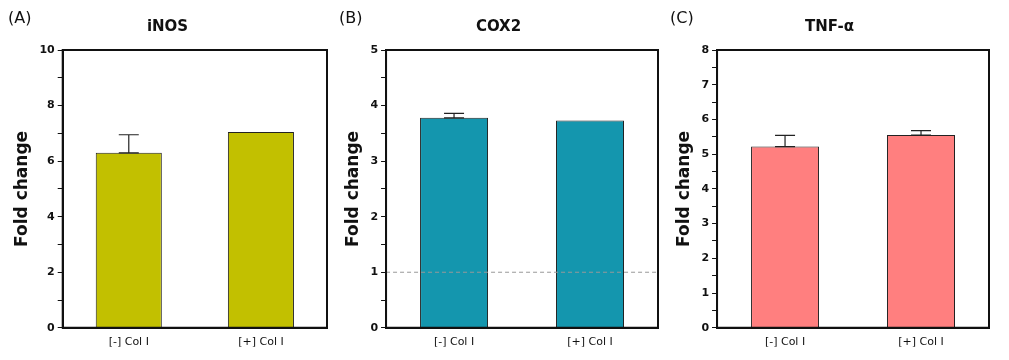 This screenshot has width=1009, height=360. I want to click on chart-title: iNOS, so click(167, 25).